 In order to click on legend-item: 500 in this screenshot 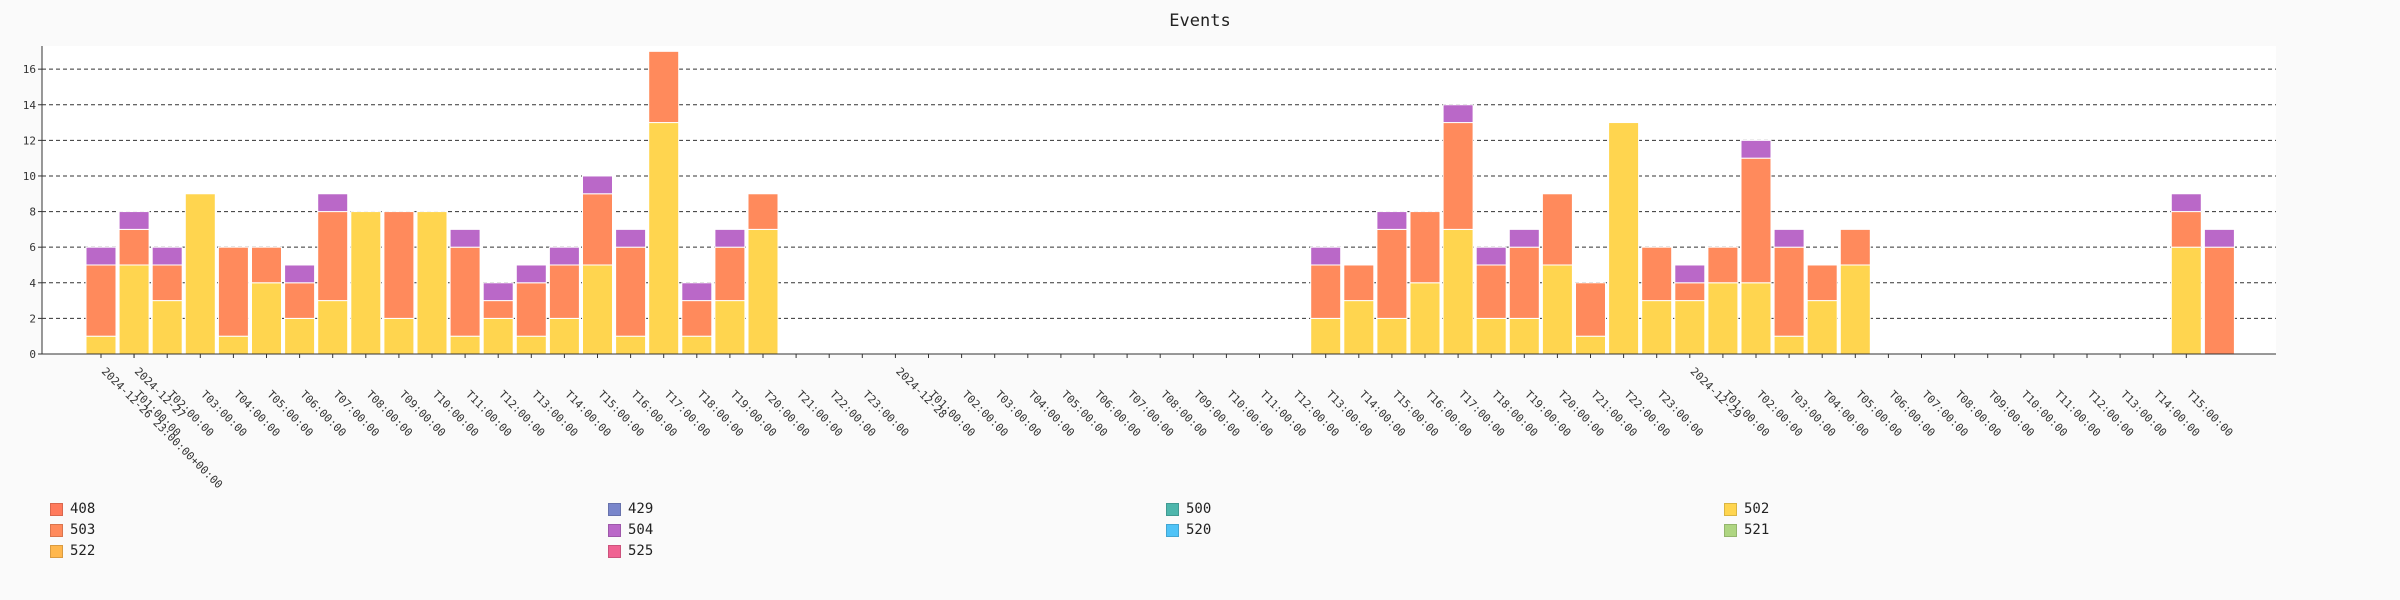, I will do `click(1445, 509)`.